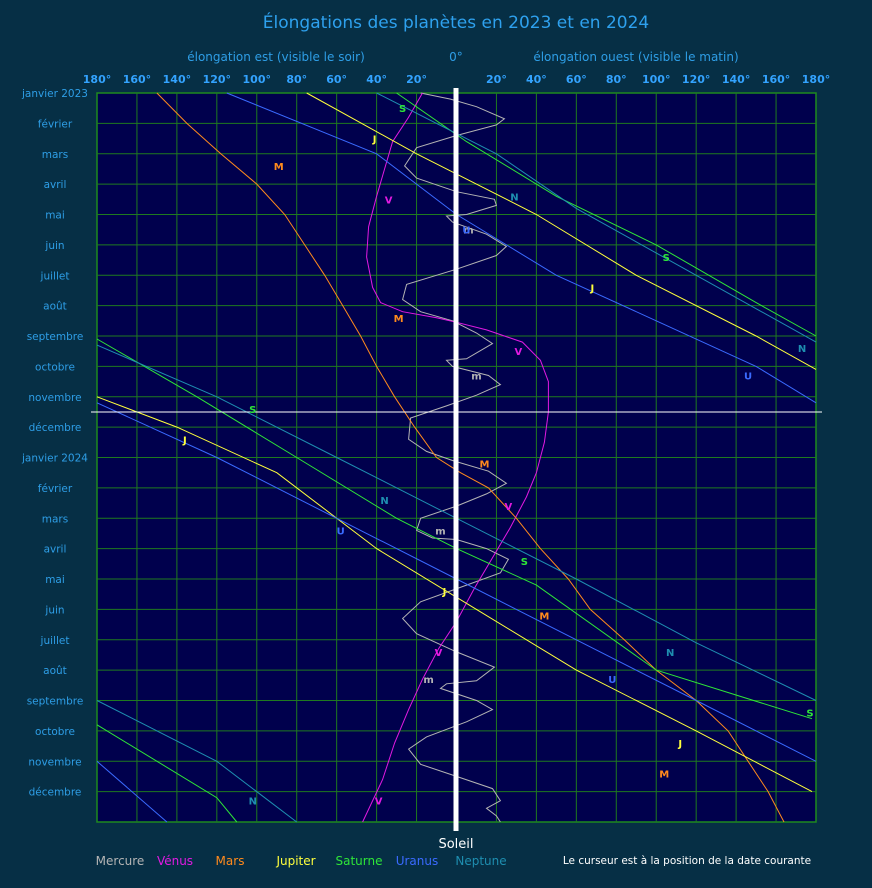  What do you see at coordinates (295, 861) in the screenshot?
I see `legend-entry: Jupiter` at bounding box center [295, 861].